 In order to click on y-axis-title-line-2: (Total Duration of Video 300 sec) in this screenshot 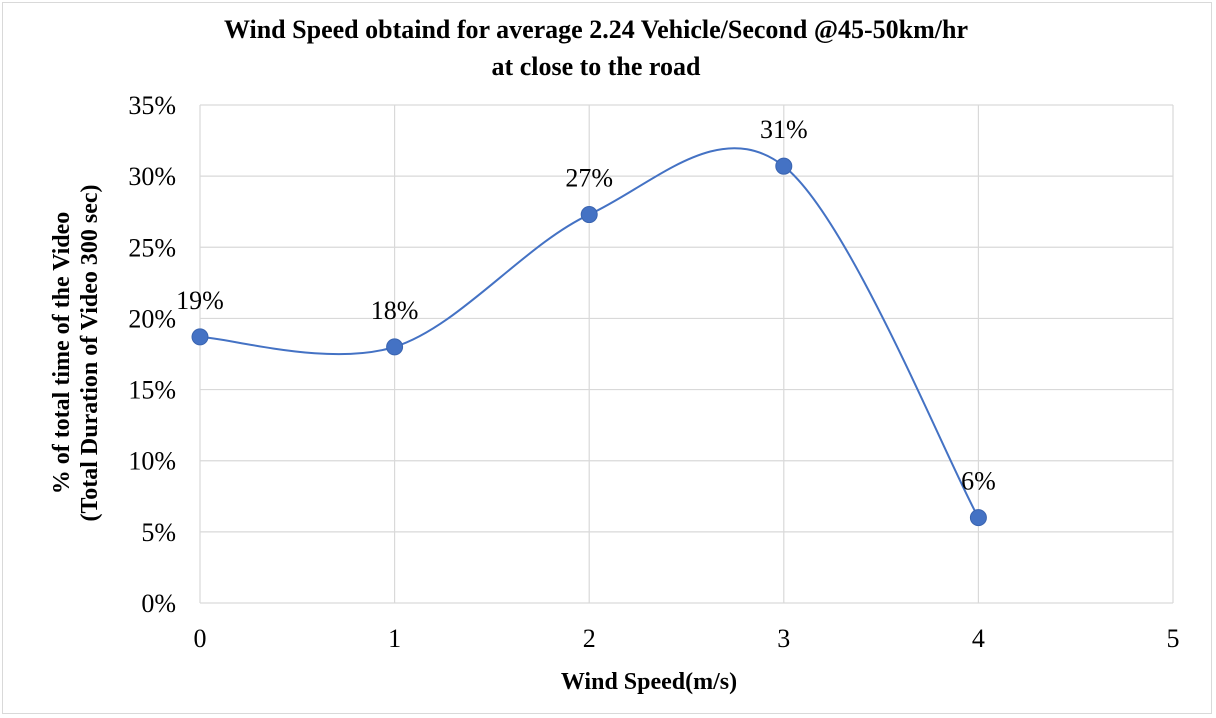, I will do `click(90, 352)`.